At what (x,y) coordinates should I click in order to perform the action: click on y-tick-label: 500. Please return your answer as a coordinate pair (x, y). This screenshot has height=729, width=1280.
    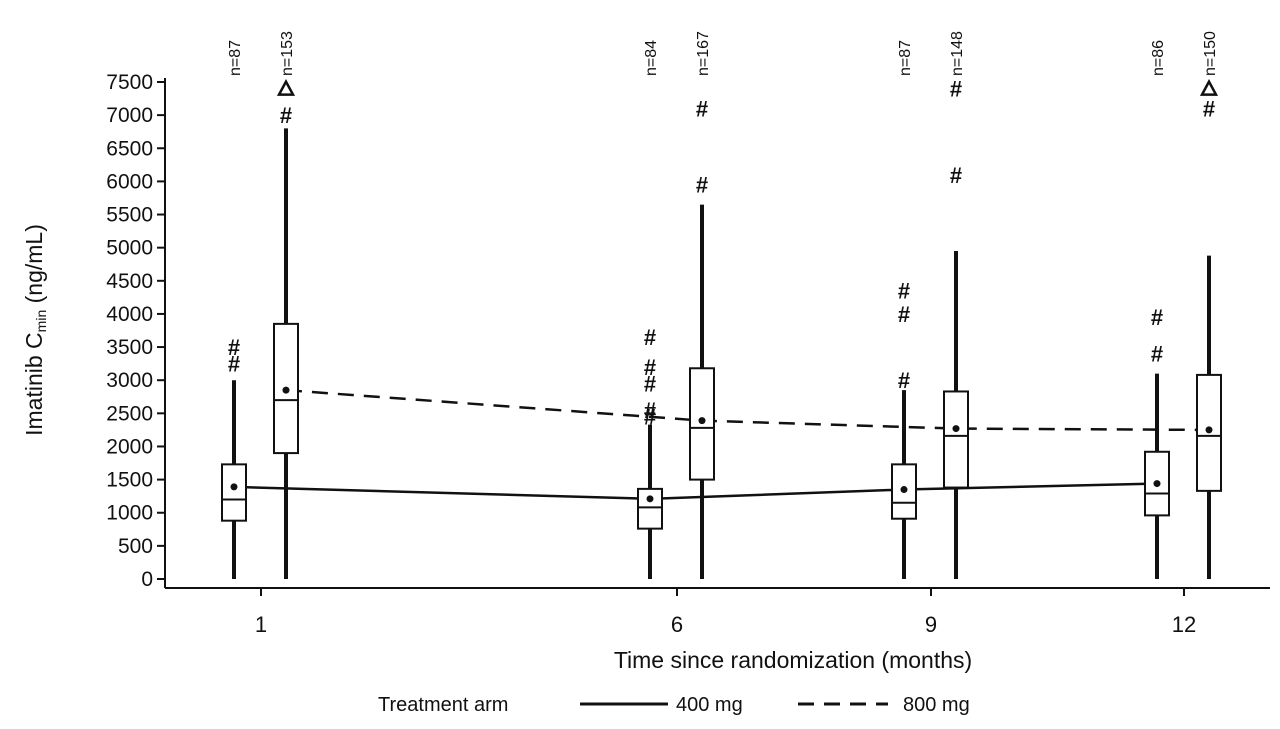
    Looking at the image, I should click on (135, 546).